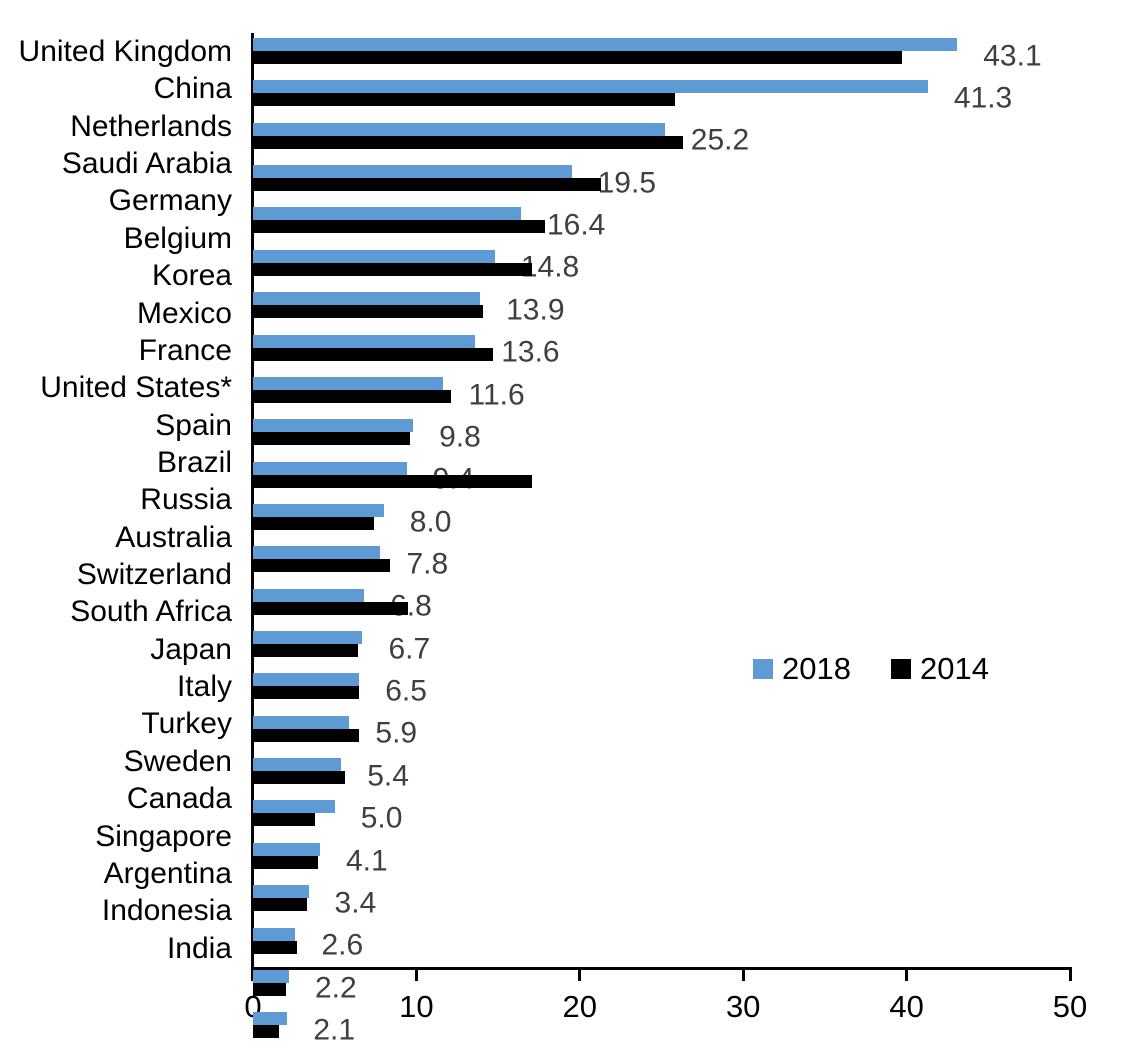 The height and width of the screenshot is (1041, 1123). What do you see at coordinates (170, 201) in the screenshot?
I see `category-label-germany: Germany` at bounding box center [170, 201].